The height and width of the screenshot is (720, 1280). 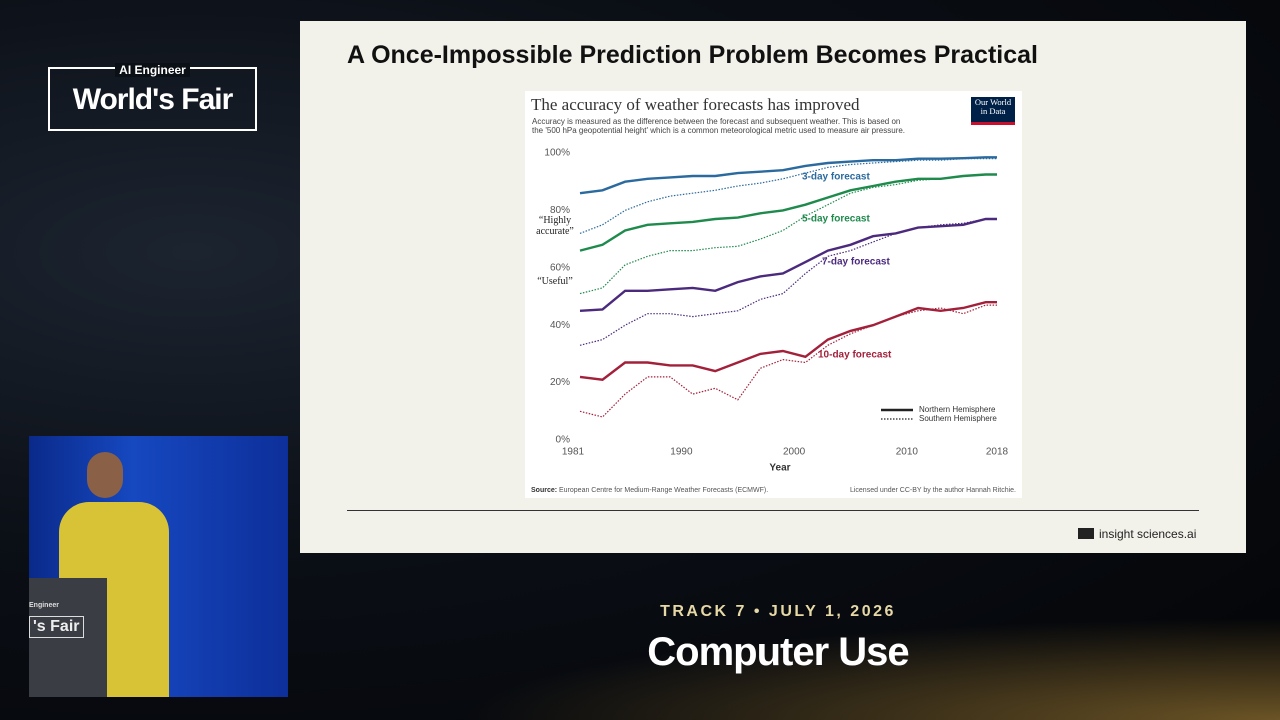 What do you see at coordinates (957, 409) in the screenshot?
I see `legend-label: Northern Hemisphere` at bounding box center [957, 409].